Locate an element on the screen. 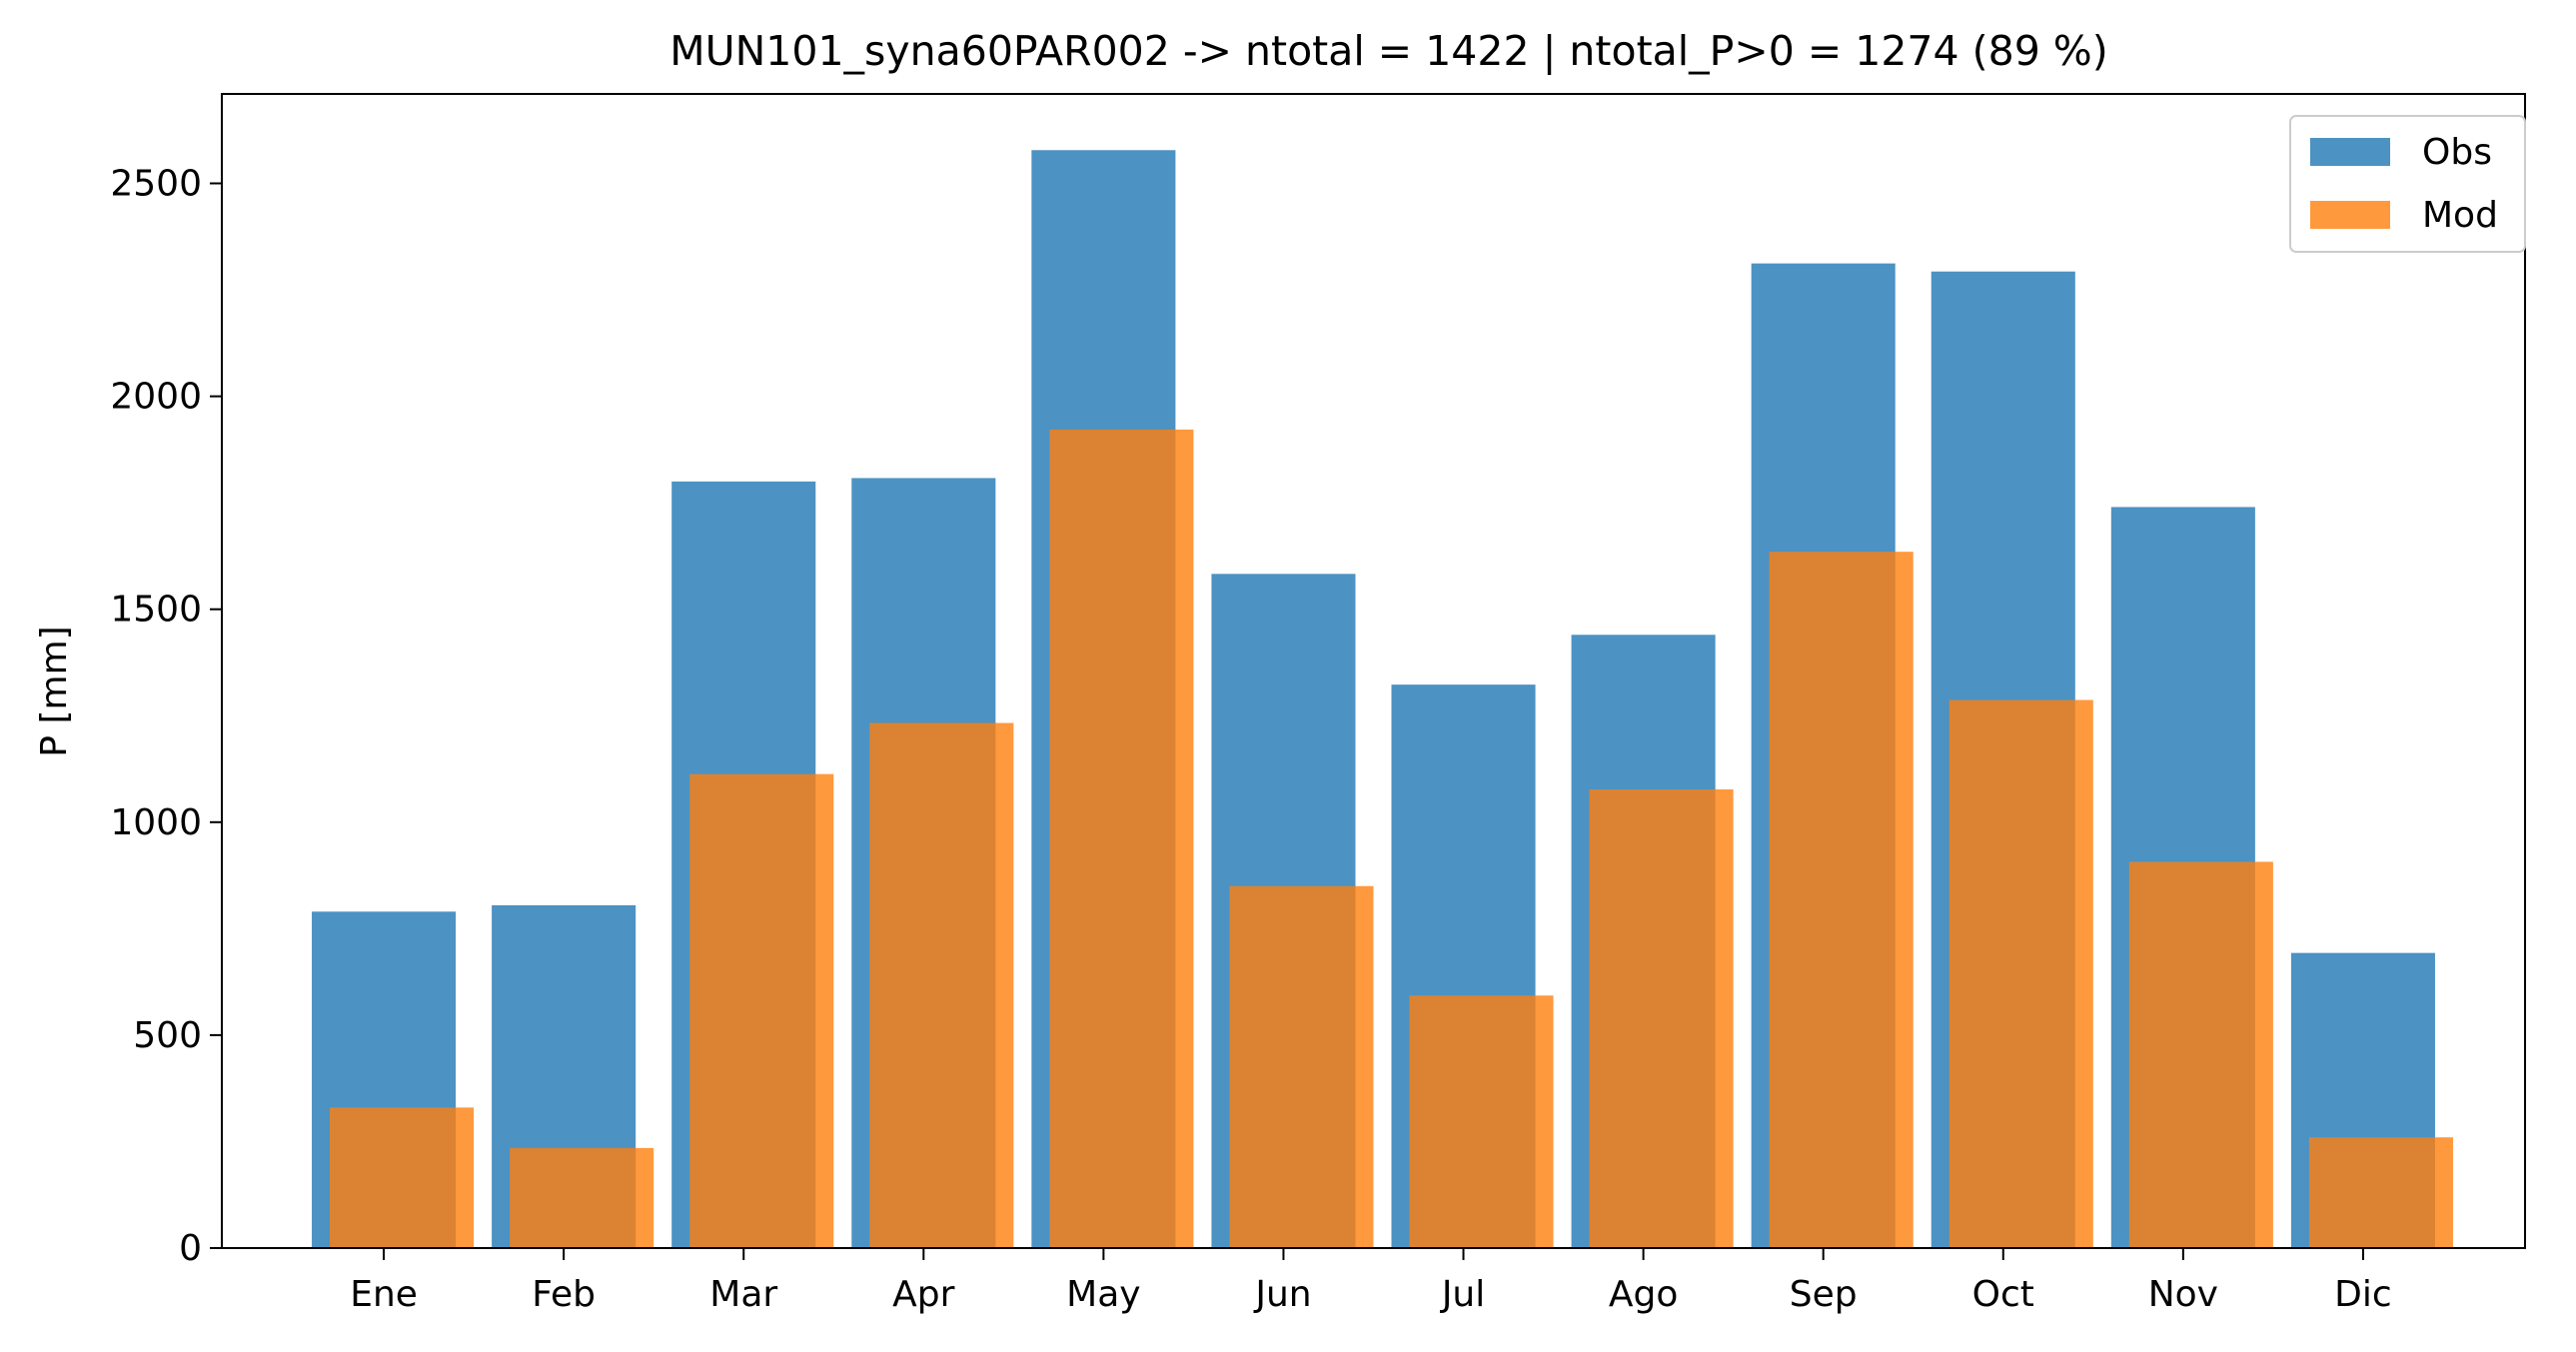 This screenshot has height=1352, width=2576. y-tick-label-500: 500 is located at coordinates (167, 1035).